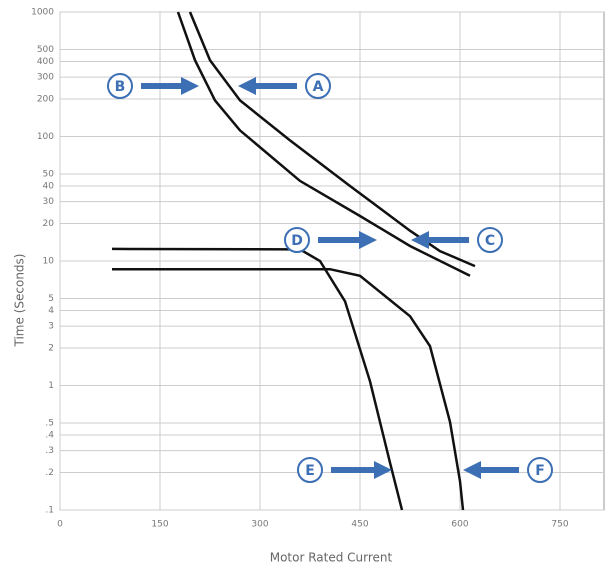 Image resolution: width=606 pixels, height=568 pixels. Describe the element at coordinates (459, 525) in the screenshot. I see `x-tick-label: 600` at that location.